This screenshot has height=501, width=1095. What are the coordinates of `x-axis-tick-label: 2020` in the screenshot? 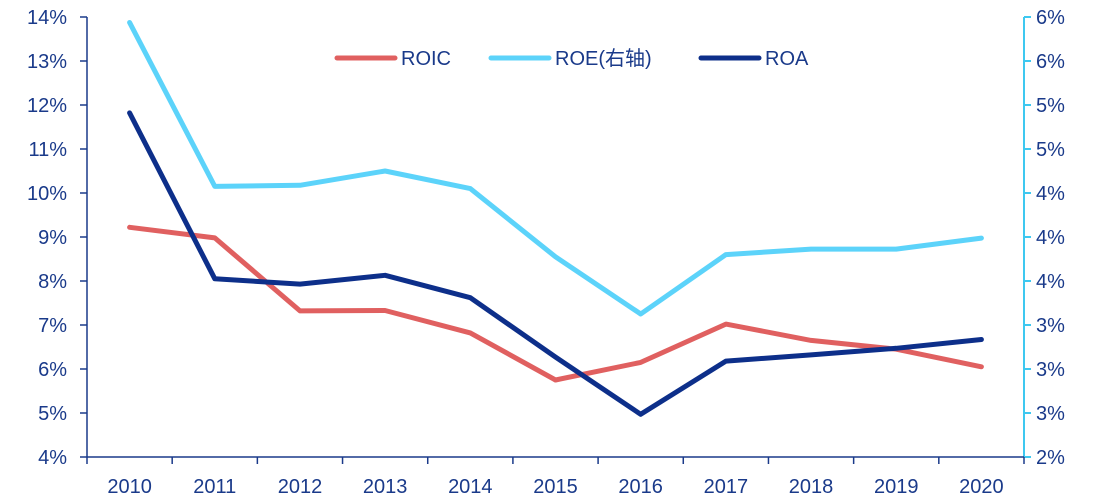 It's located at (981, 487).